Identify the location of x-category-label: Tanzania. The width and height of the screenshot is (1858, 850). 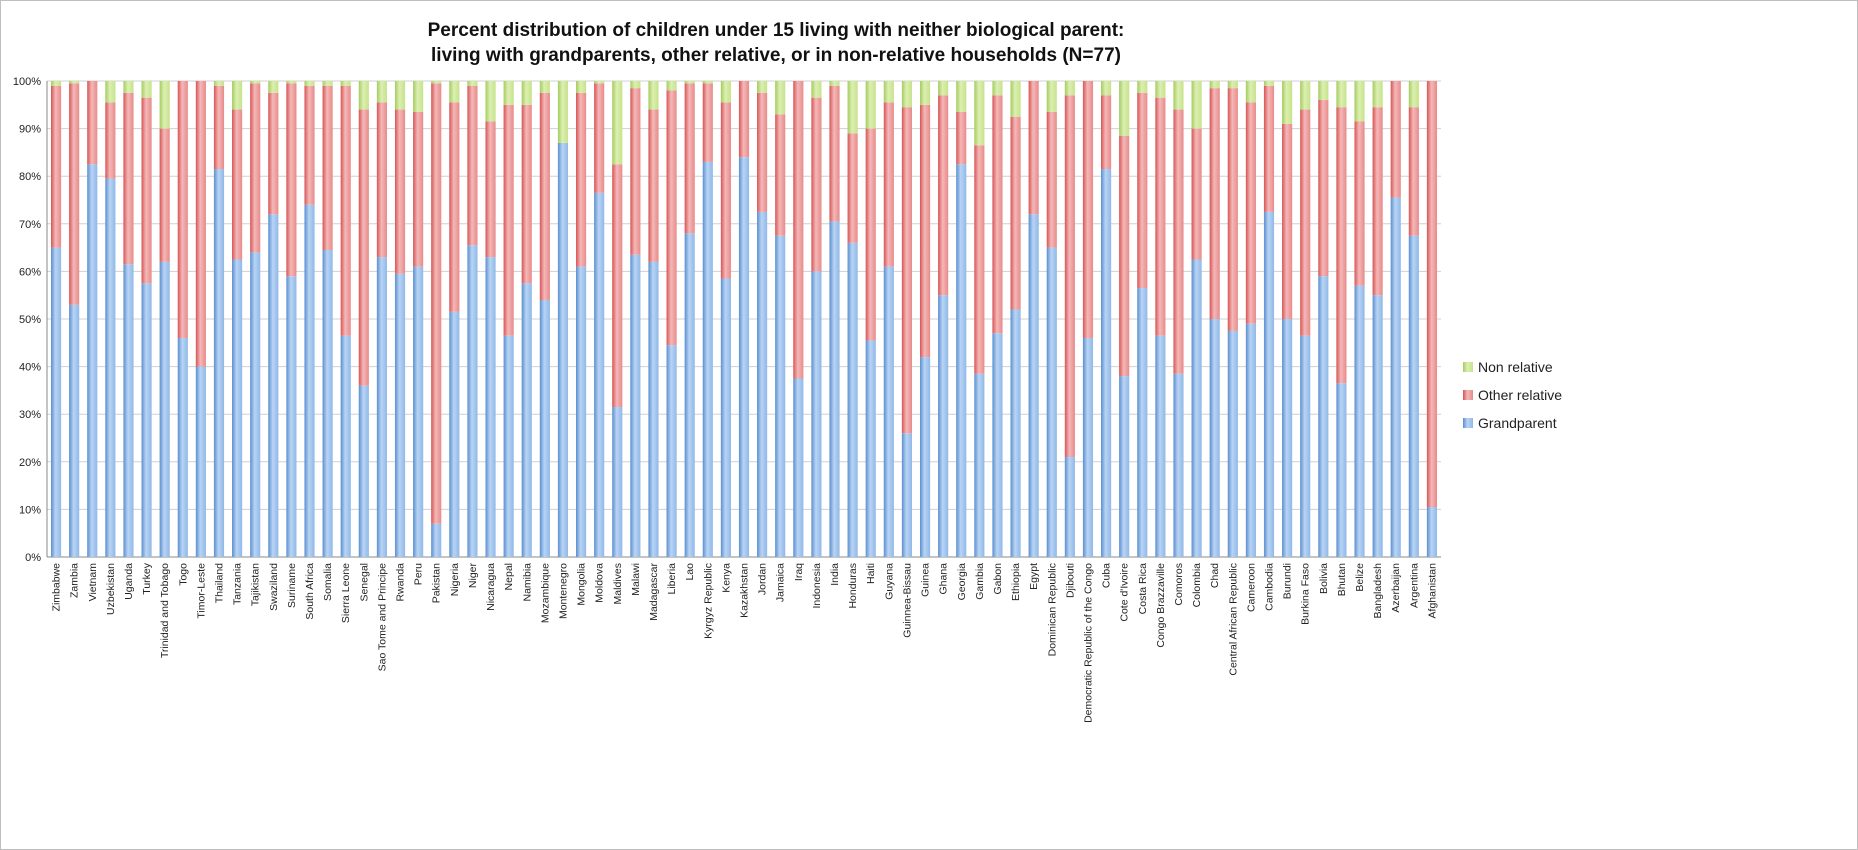
(238, 584).